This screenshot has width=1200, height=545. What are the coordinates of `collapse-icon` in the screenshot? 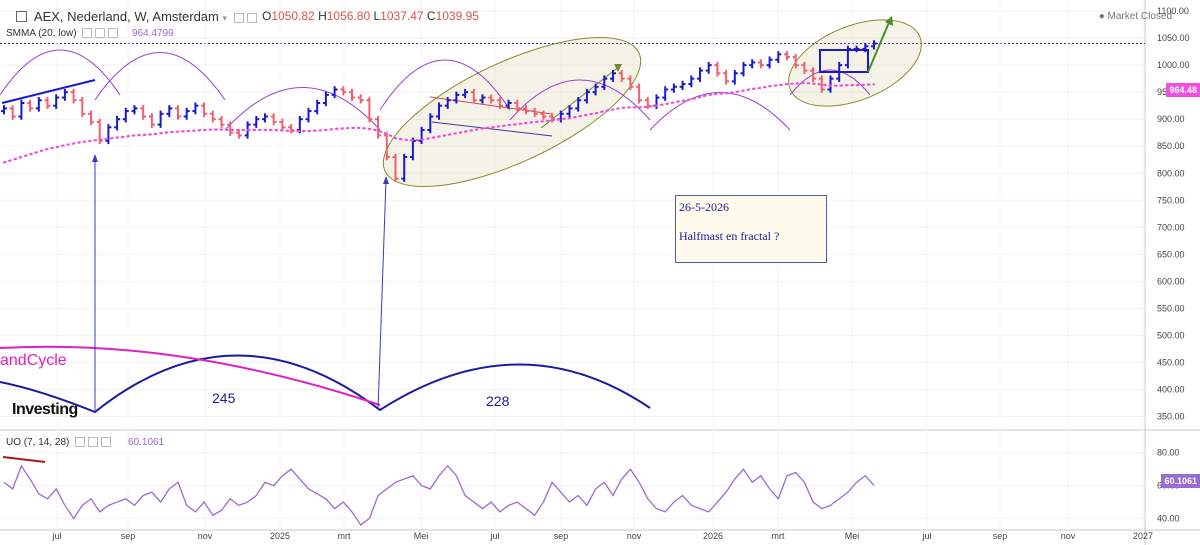 It's located at (21, 16).